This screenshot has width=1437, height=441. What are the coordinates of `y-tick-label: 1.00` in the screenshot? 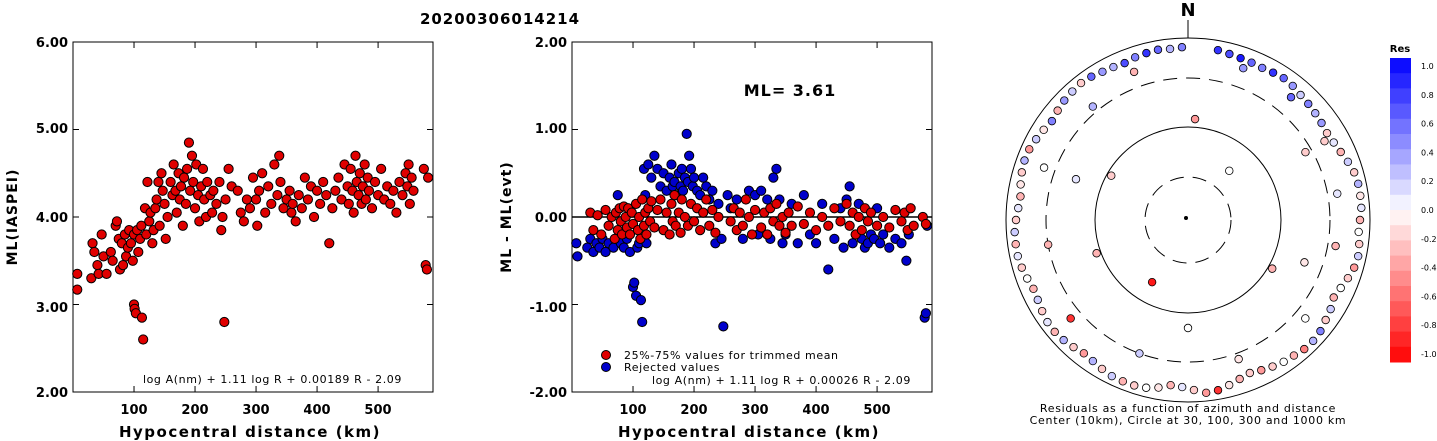 It's located at (551, 129).